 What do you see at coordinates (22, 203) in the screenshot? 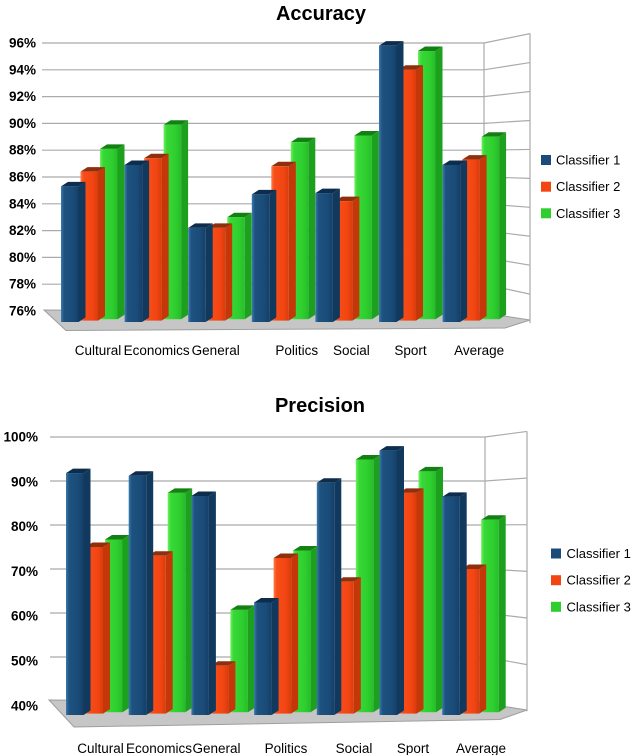
I see `y-tick-label: 84%` at bounding box center [22, 203].